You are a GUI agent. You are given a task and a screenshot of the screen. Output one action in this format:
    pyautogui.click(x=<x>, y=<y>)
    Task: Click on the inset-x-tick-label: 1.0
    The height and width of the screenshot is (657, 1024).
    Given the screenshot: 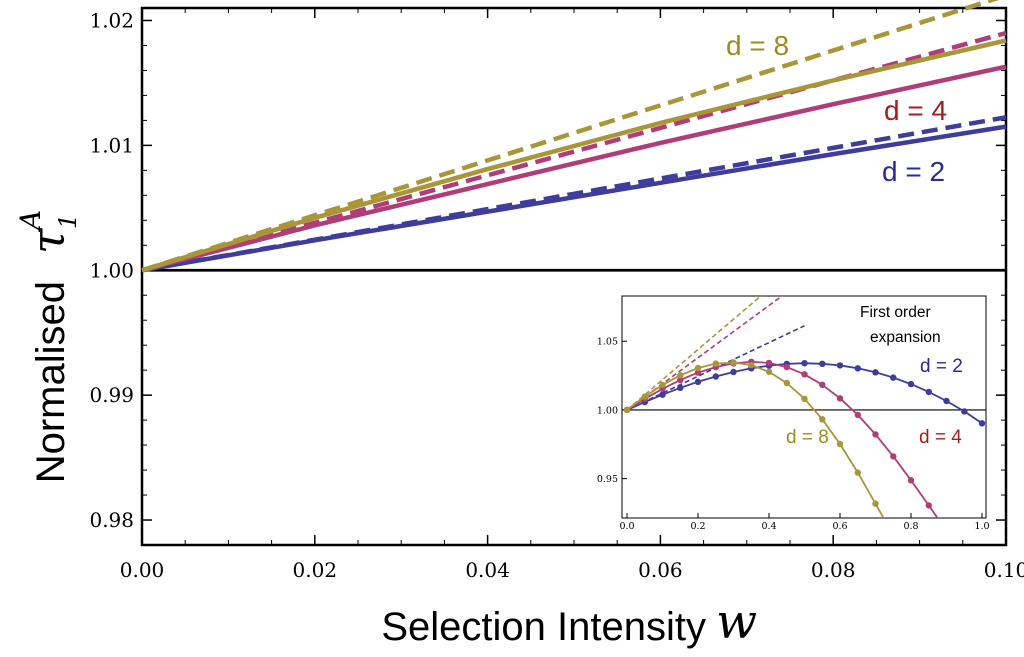 What is the action you would take?
    pyautogui.click(x=981, y=526)
    